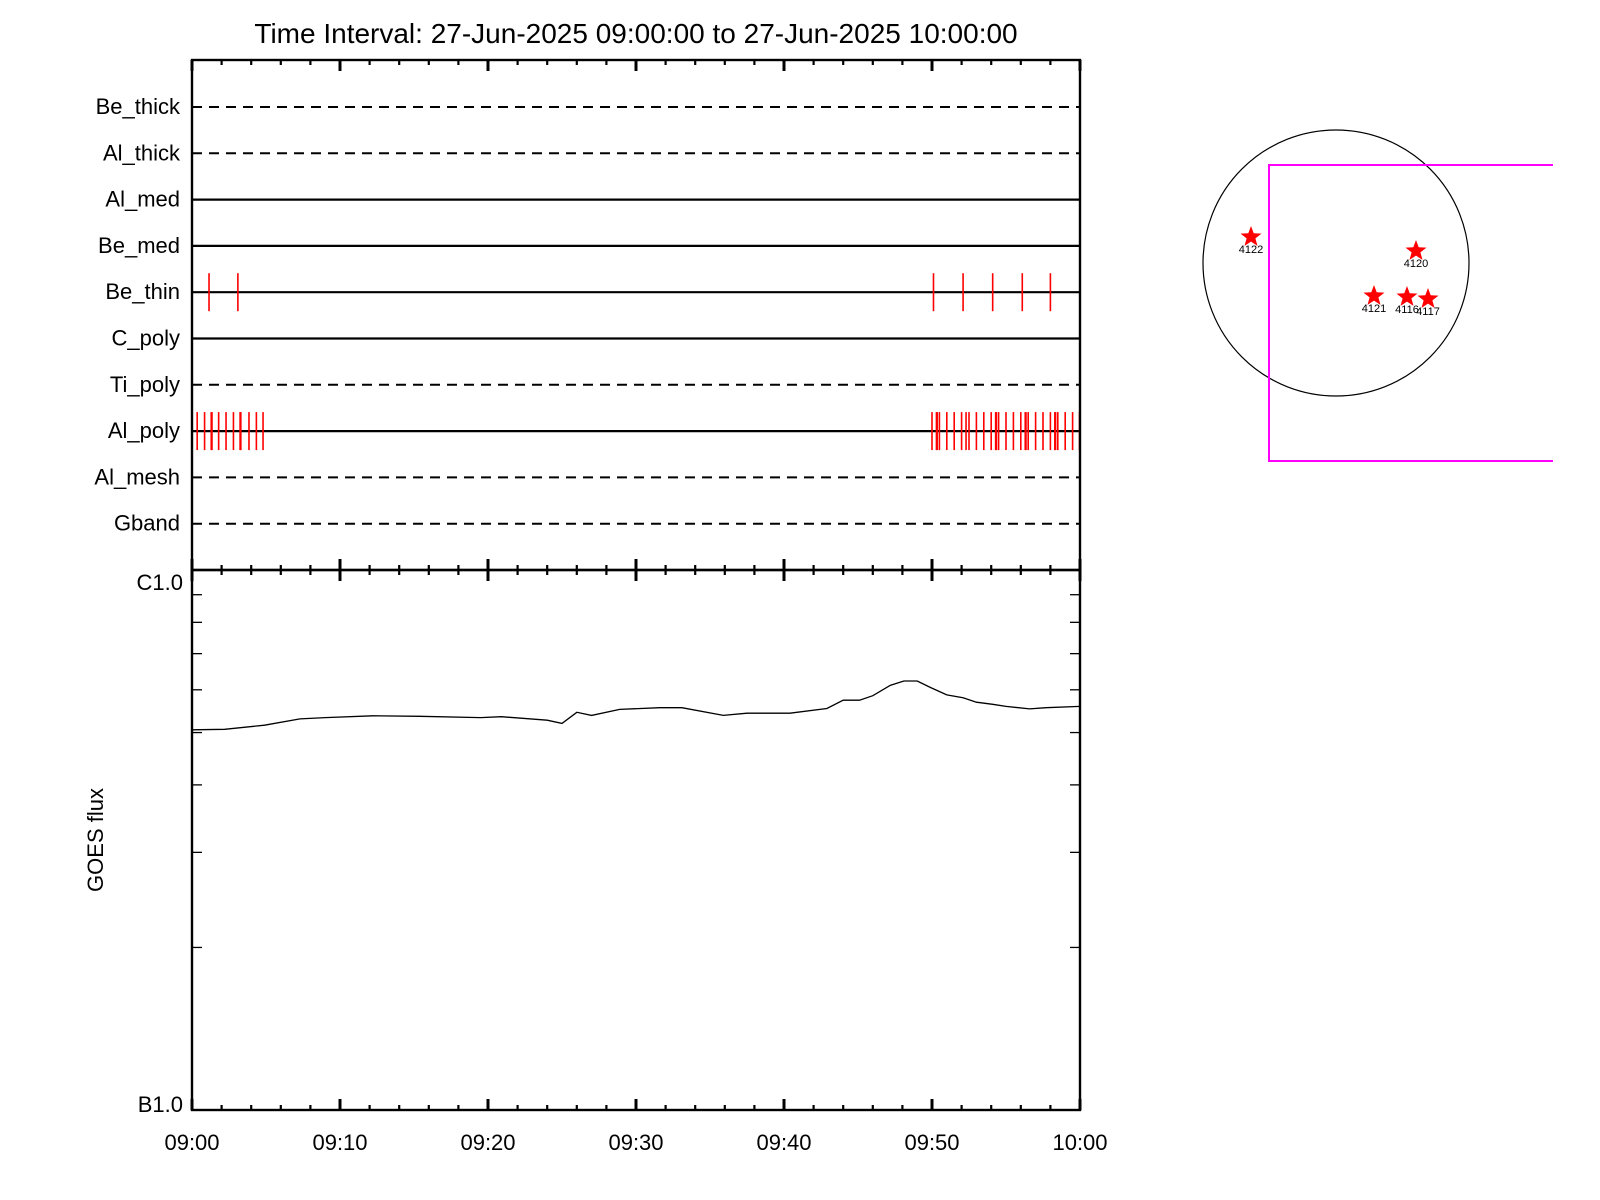 The width and height of the screenshot is (1600, 1200). Describe the element at coordinates (1374, 309) in the screenshot. I see `active-region-label: 4121` at that location.